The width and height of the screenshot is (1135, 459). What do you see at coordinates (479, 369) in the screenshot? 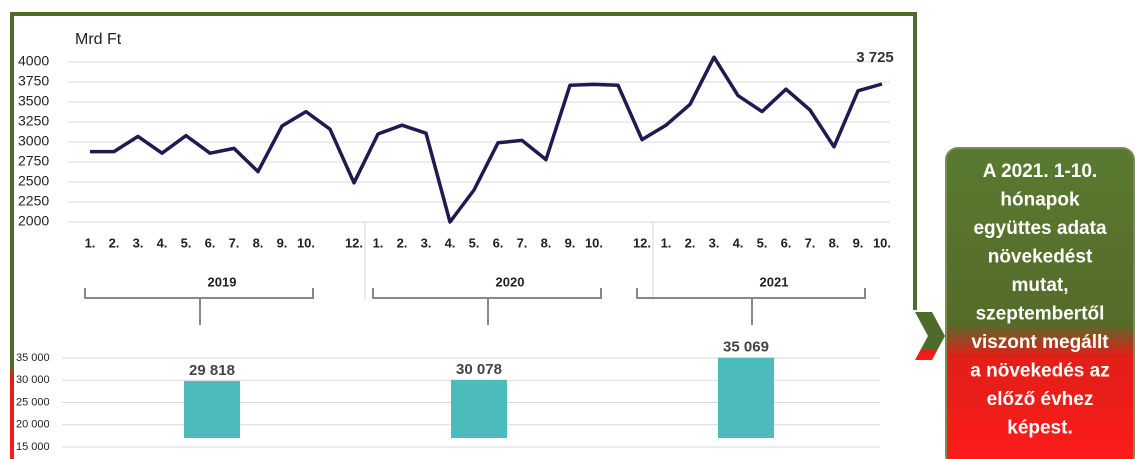
I see `data-label: 30 078` at bounding box center [479, 369].